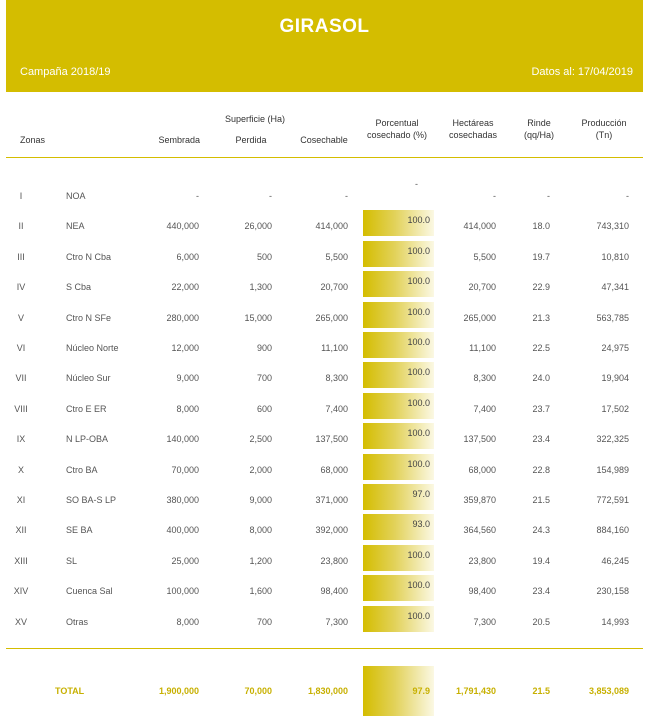 This screenshot has height=725, width=652. I want to click on zone-name: Núcleo Sur, so click(88, 378).